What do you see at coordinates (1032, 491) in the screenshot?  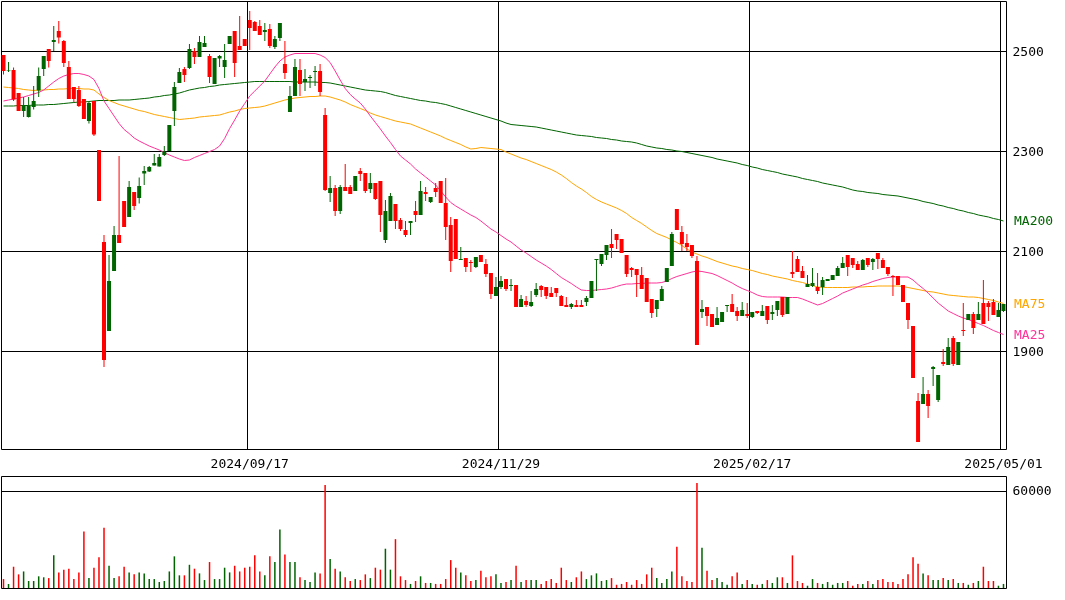 I see `y-tick-label: 60000` at bounding box center [1032, 491].